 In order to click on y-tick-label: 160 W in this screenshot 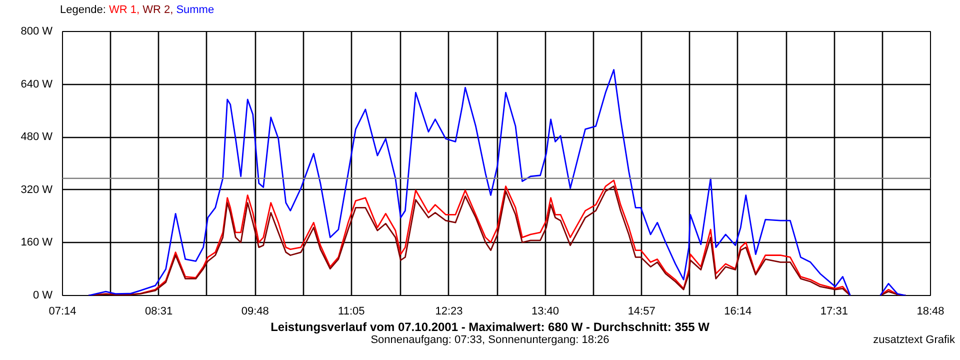, I will do `click(37, 242)`.